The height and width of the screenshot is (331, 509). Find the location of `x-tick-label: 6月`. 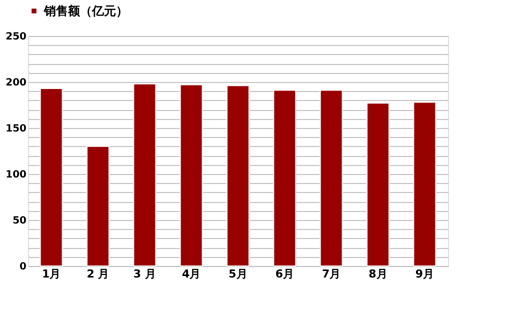

x-tick-label: 6月 is located at coordinates (284, 274).